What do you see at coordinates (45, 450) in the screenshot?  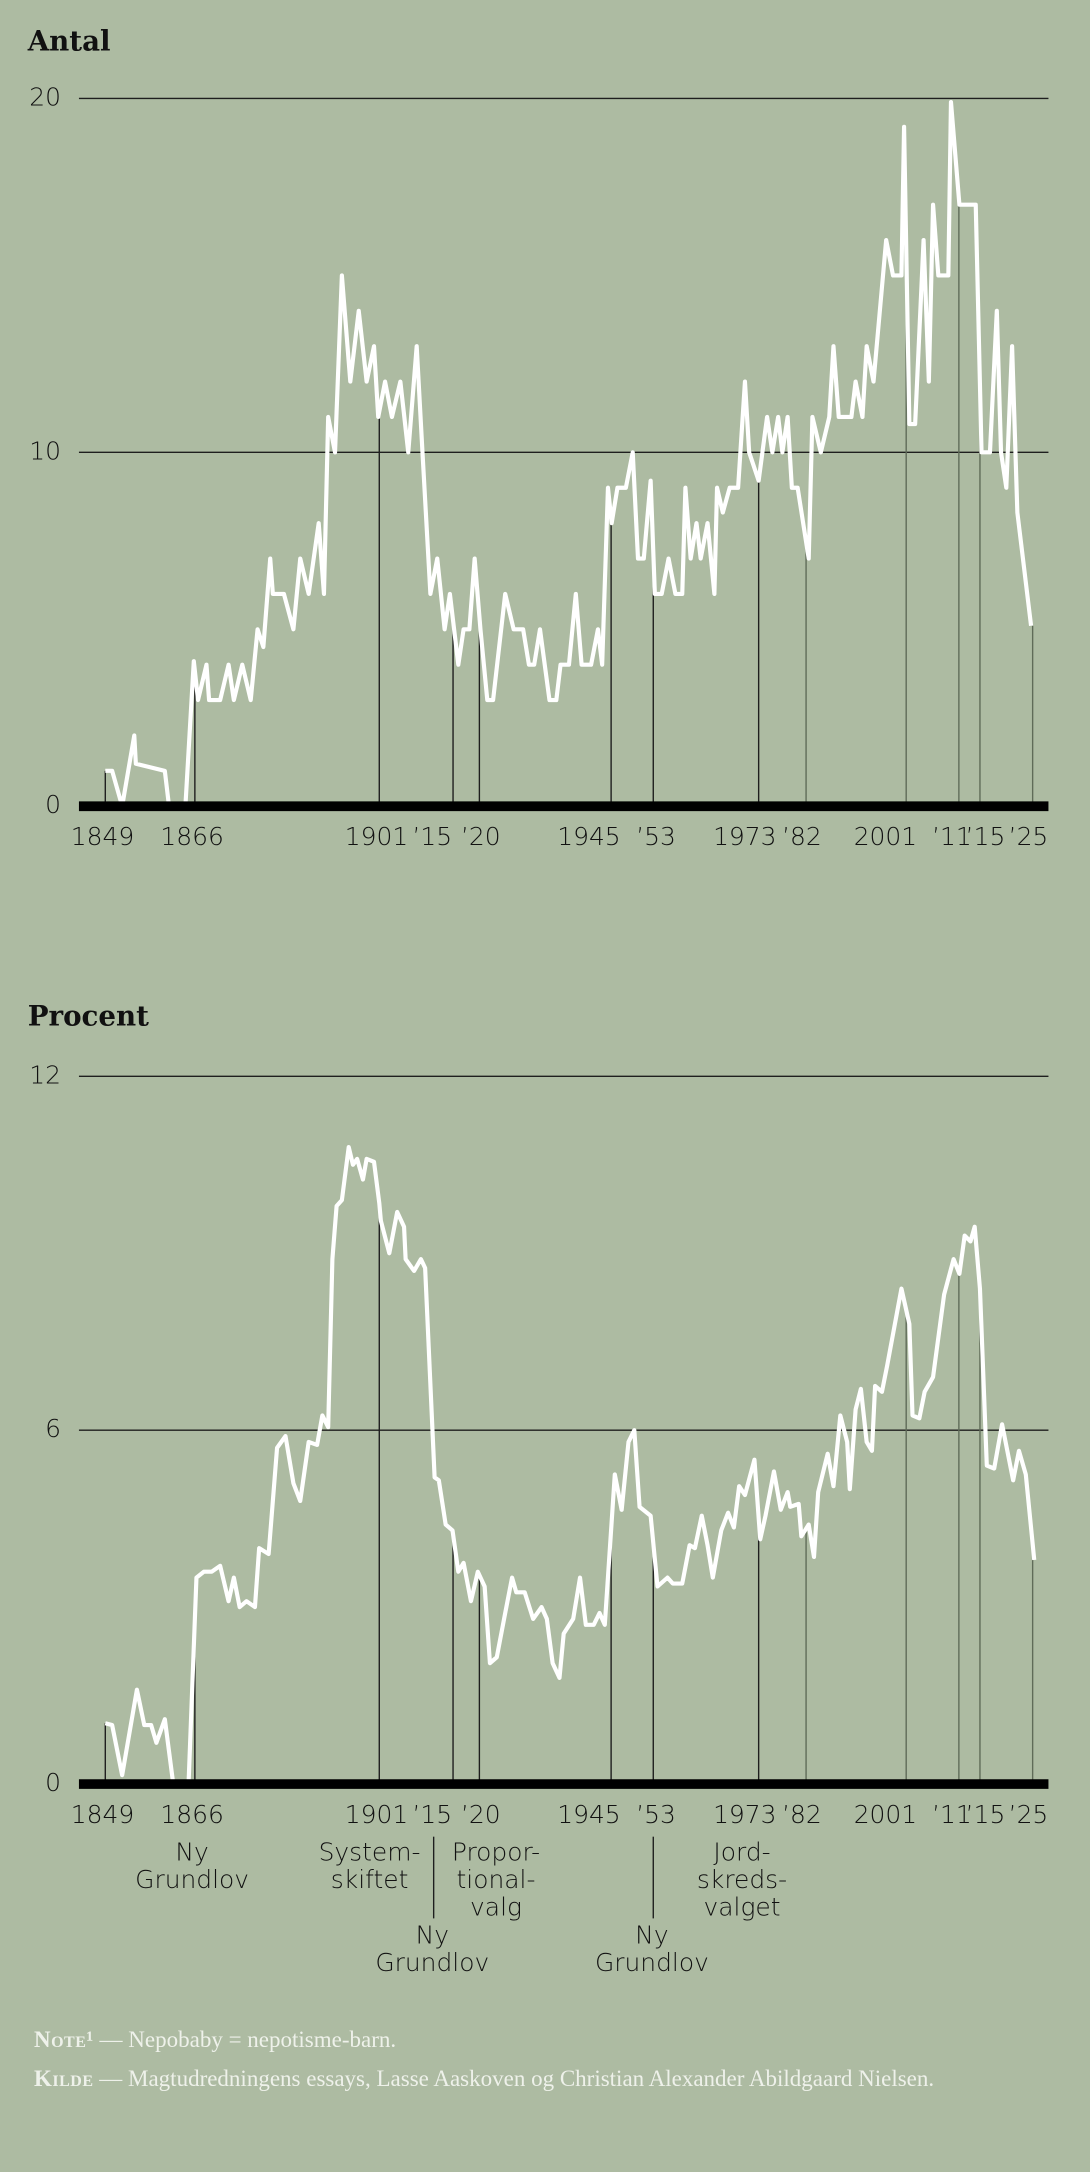 I see `y-tick-label: 10` at bounding box center [45, 450].